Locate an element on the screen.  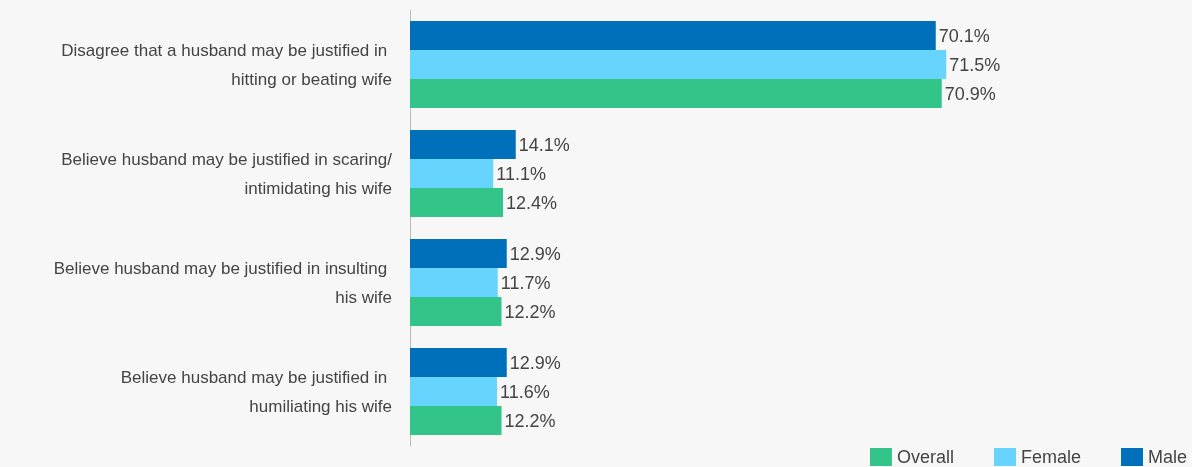
y-tick-label: Believe husband may be justified in scaring/intimidating his wife is located at coordinates (227, 173).